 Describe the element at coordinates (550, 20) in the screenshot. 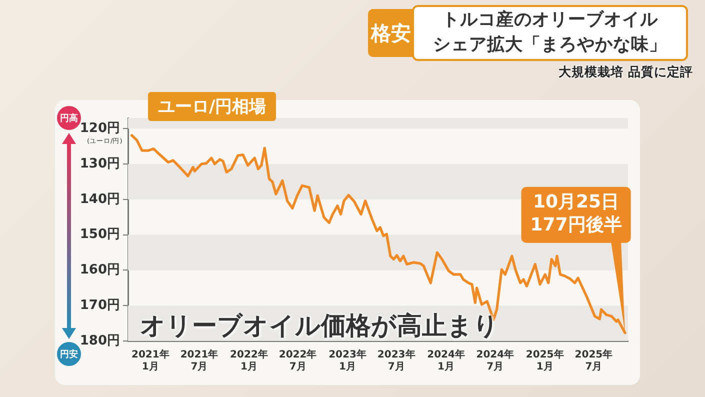

I see `chart-title: トルコ産のオリーブオイル` at that location.